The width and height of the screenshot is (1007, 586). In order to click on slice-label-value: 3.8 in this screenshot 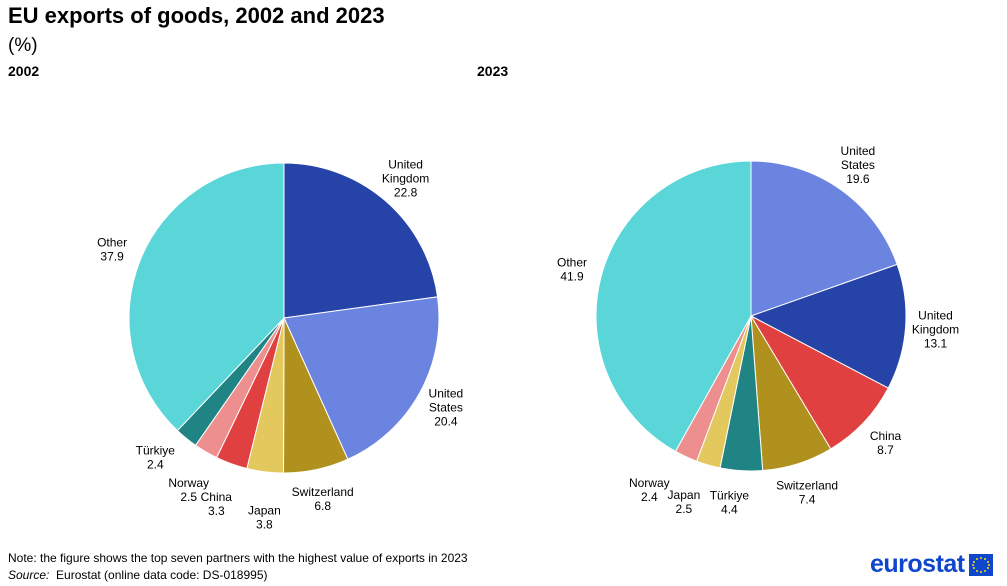, I will do `click(264, 525)`.